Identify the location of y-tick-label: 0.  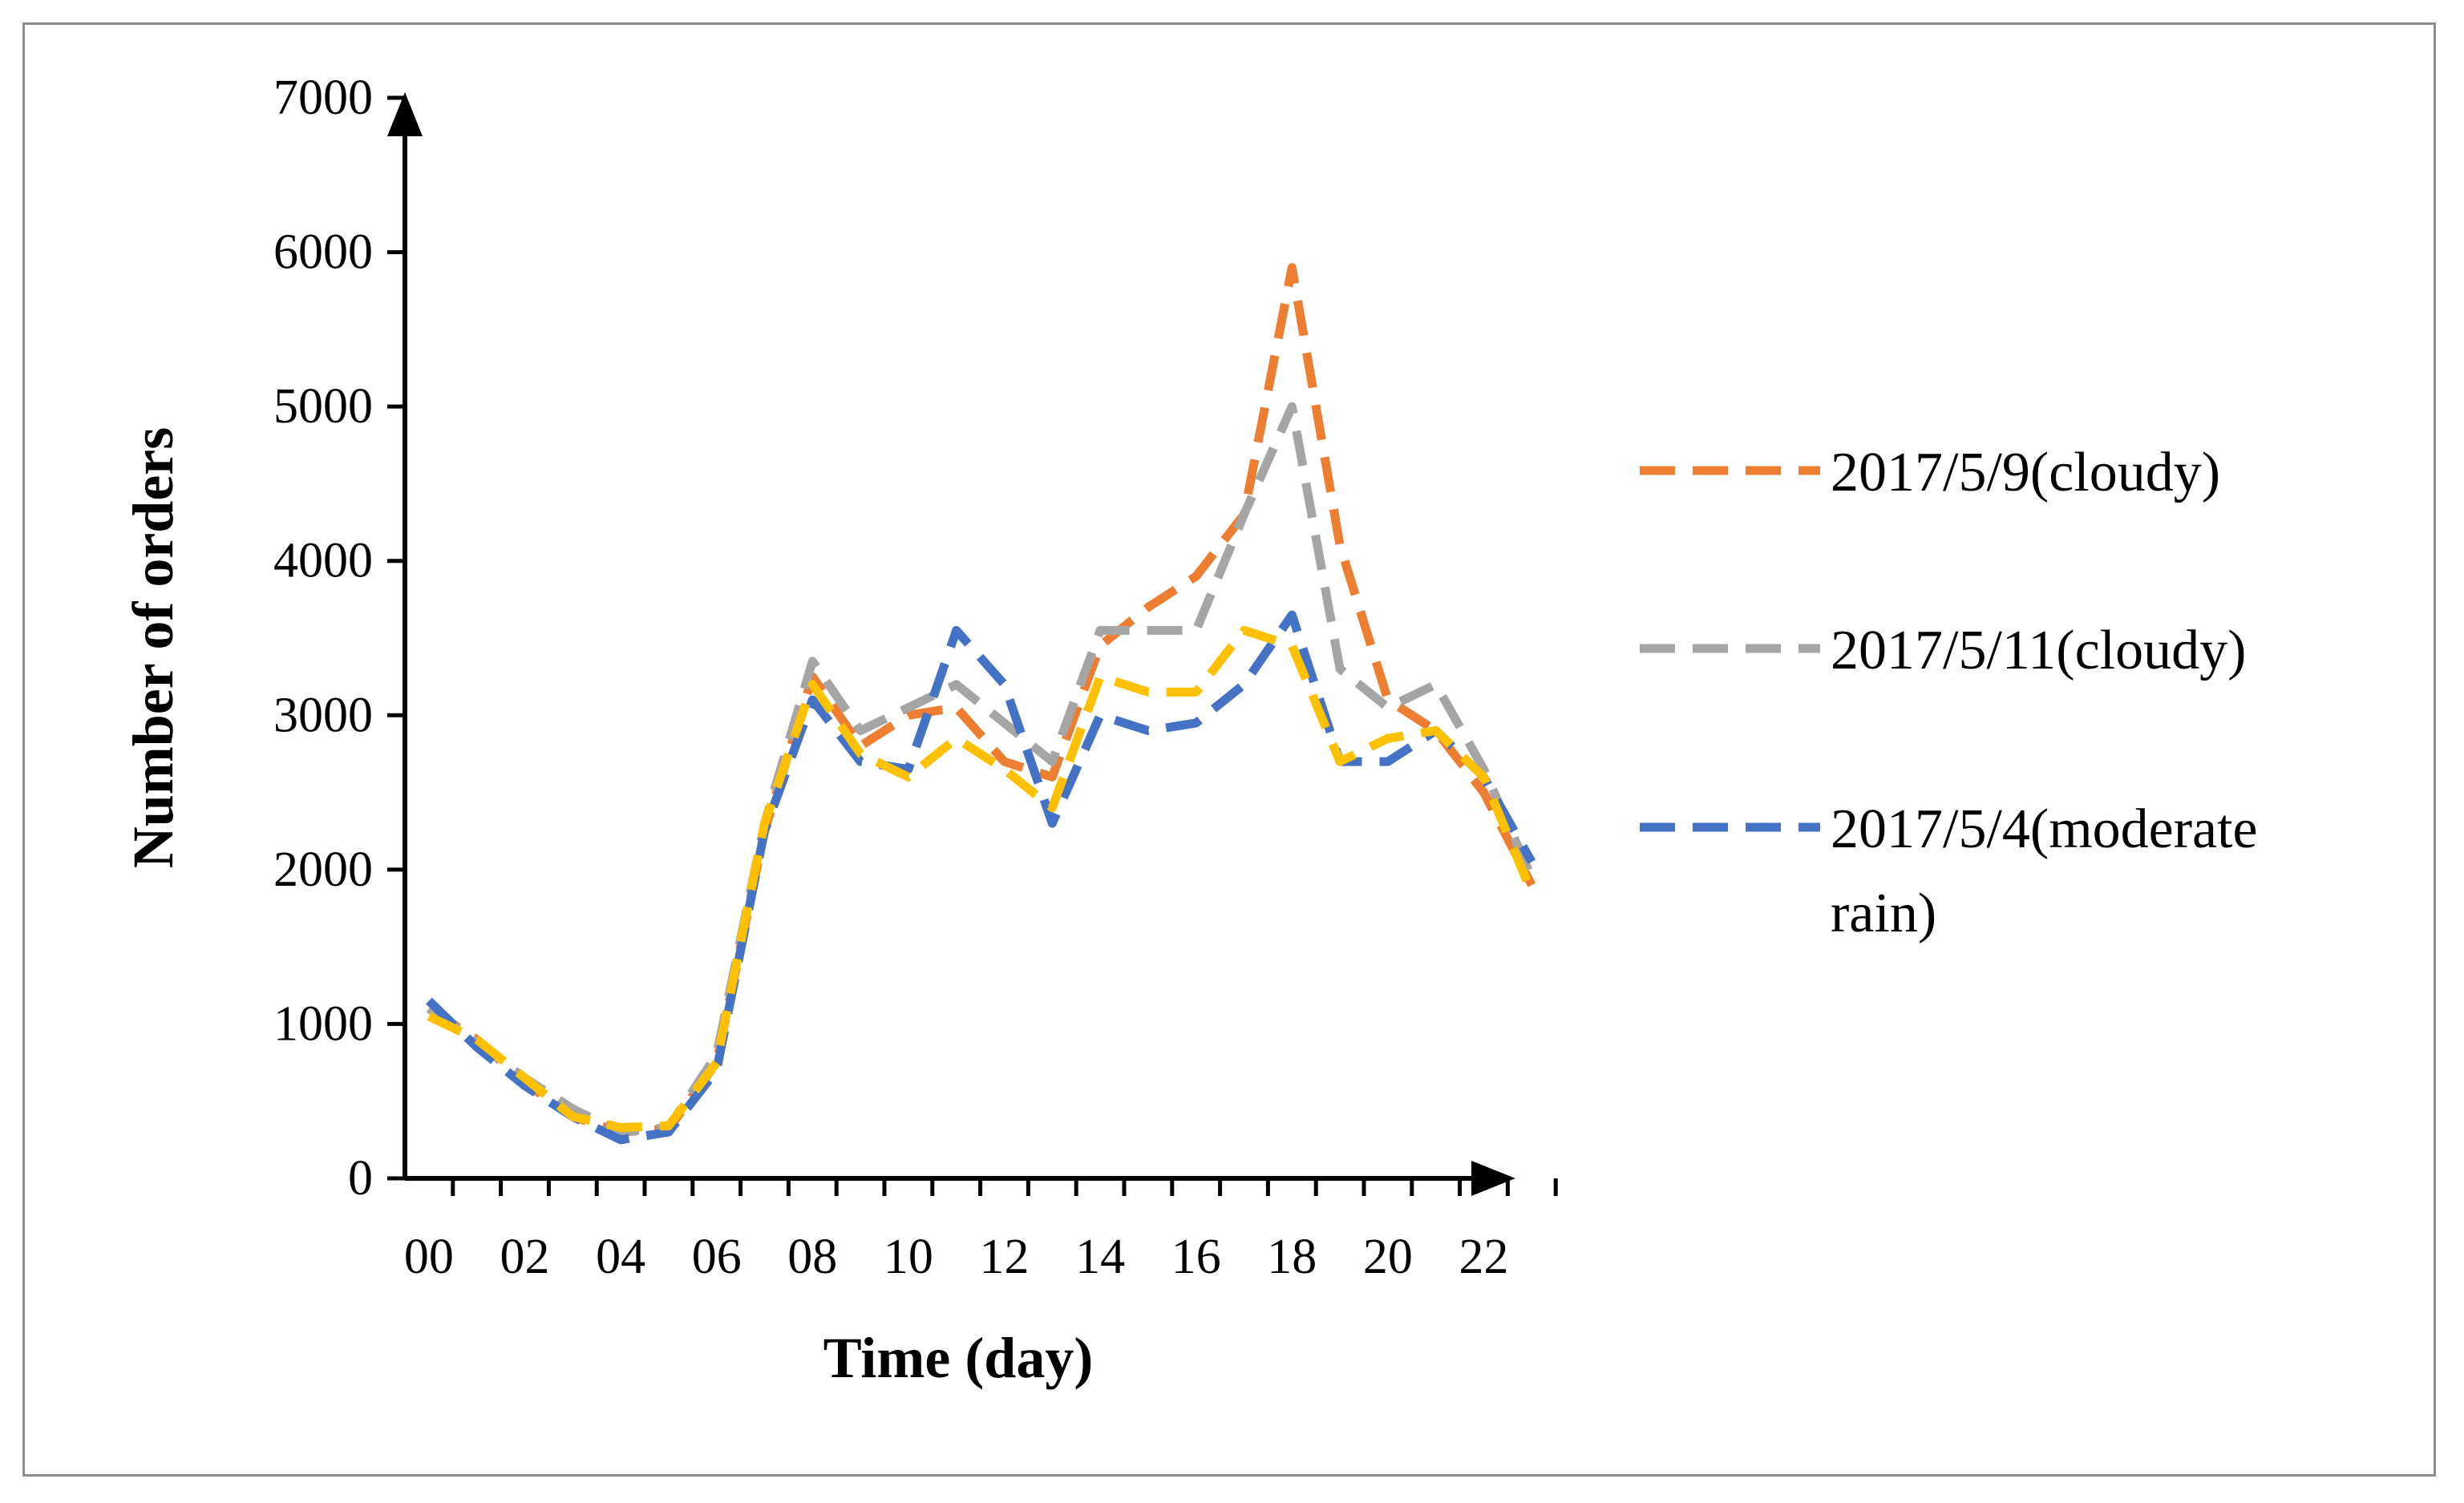
(360, 1178).